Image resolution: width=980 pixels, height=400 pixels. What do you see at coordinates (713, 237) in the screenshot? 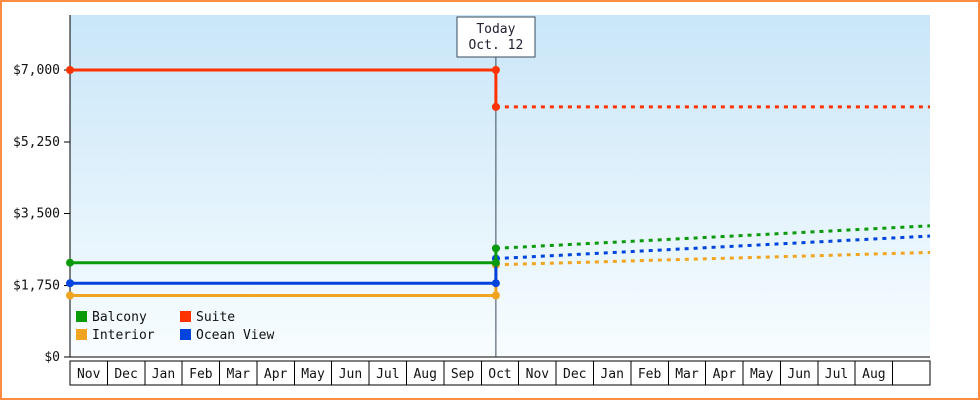
I see `series-dashed-balcony` at bounding box center [713, 237].